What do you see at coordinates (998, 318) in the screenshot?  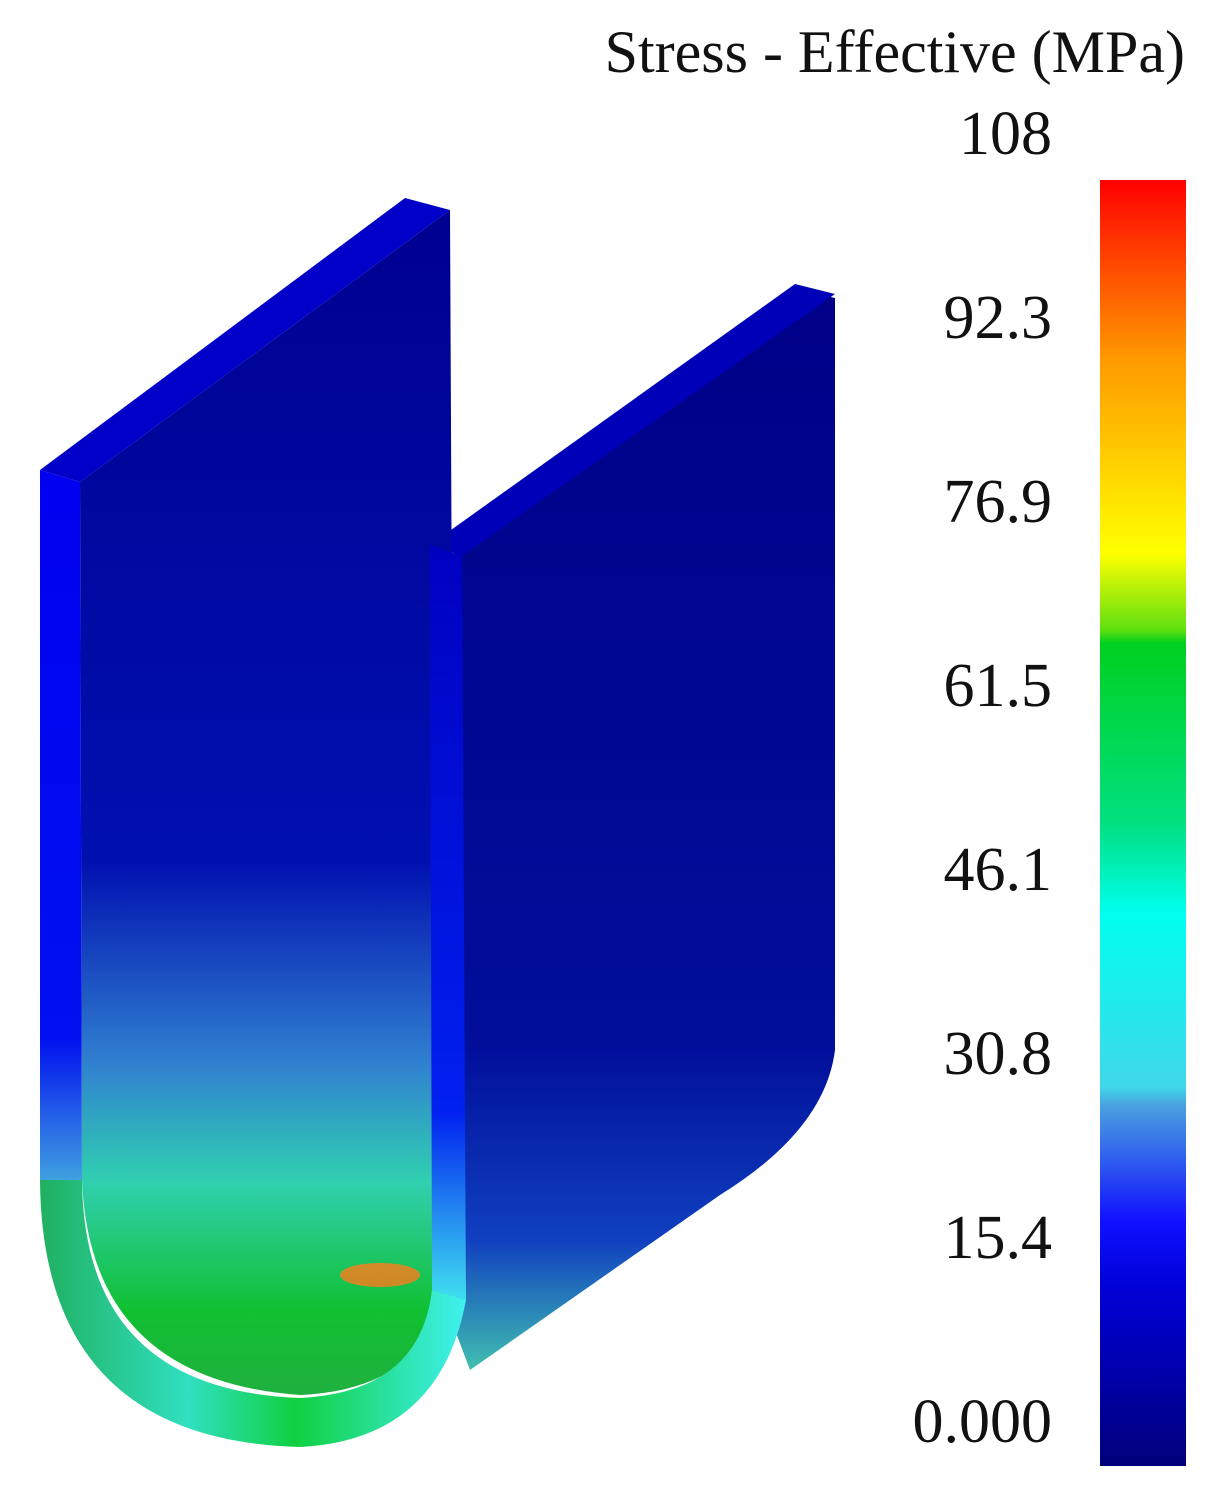 I see `legend-label: 92.3` at bounding box center [998, 318].